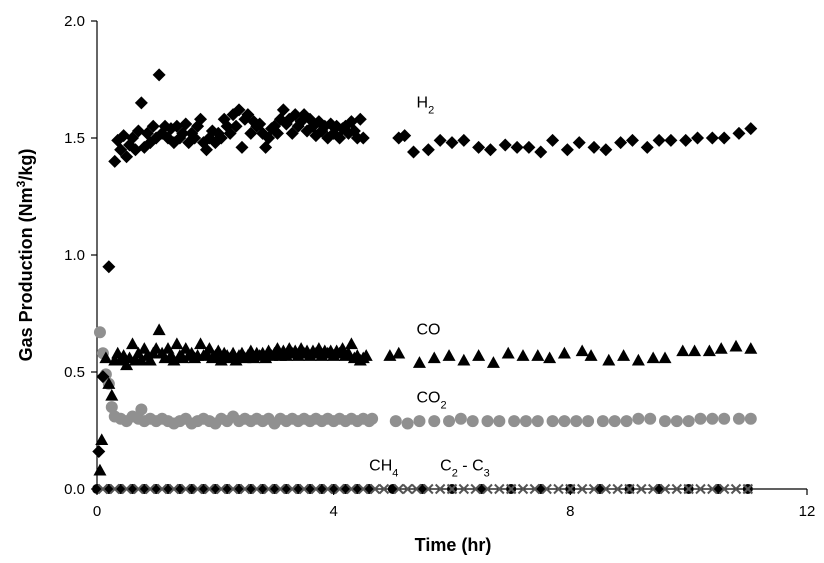 This screenshot has width=824, height=563. I want to click on y-axis-title-superscript: 3, so click(21, 183).